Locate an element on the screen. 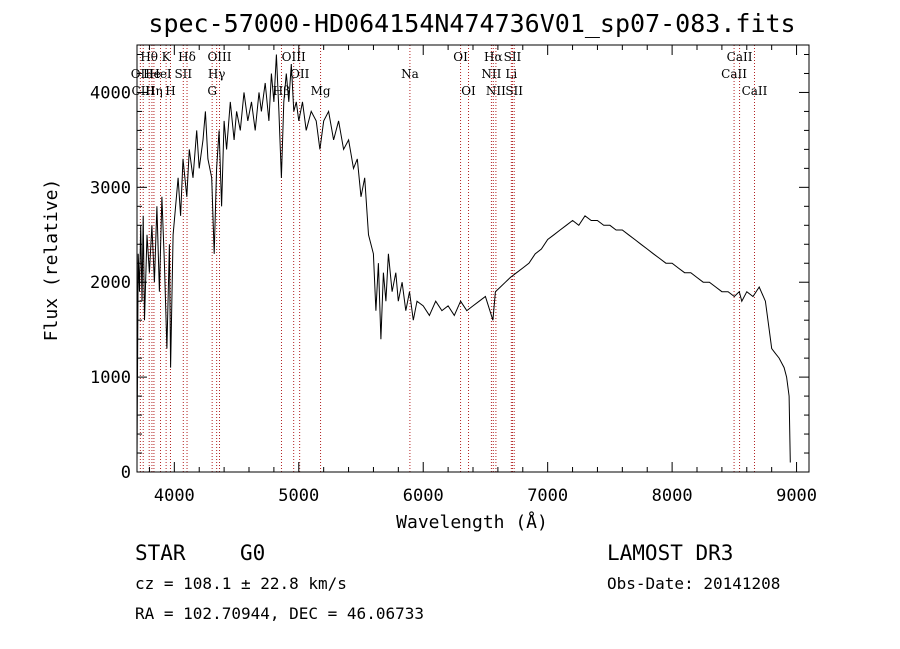 Image resolution: width=900 pixels, height=649 pixels. object-class: STAR is located at coordinates (160, 553).